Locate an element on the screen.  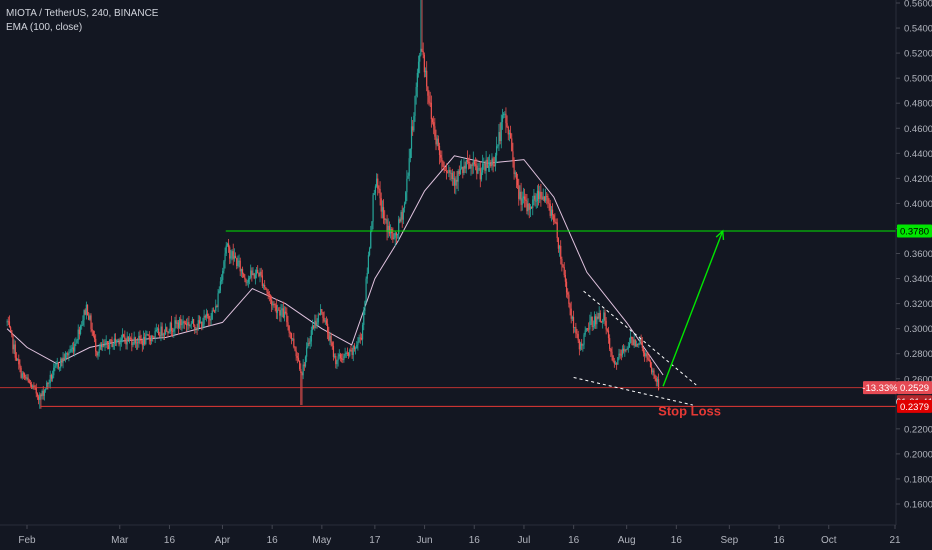
stop-loss-label: Stop Loss is located at coordinates (689, 411).